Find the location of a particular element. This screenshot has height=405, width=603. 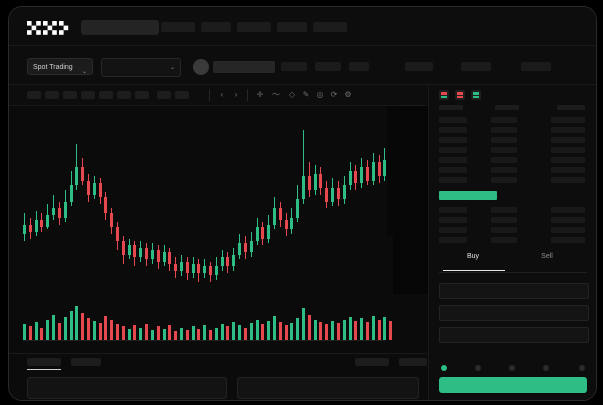

okx-logo is located at coordinates (49, 28).